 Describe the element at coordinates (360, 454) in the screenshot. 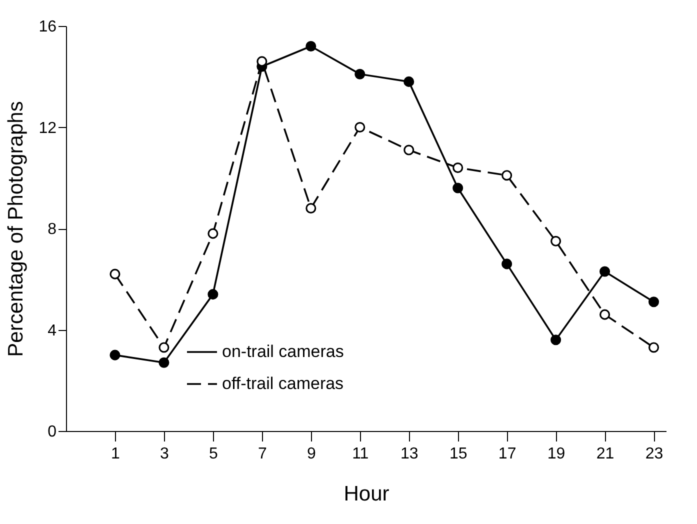

I see `x-tick-label: 11` at that location.